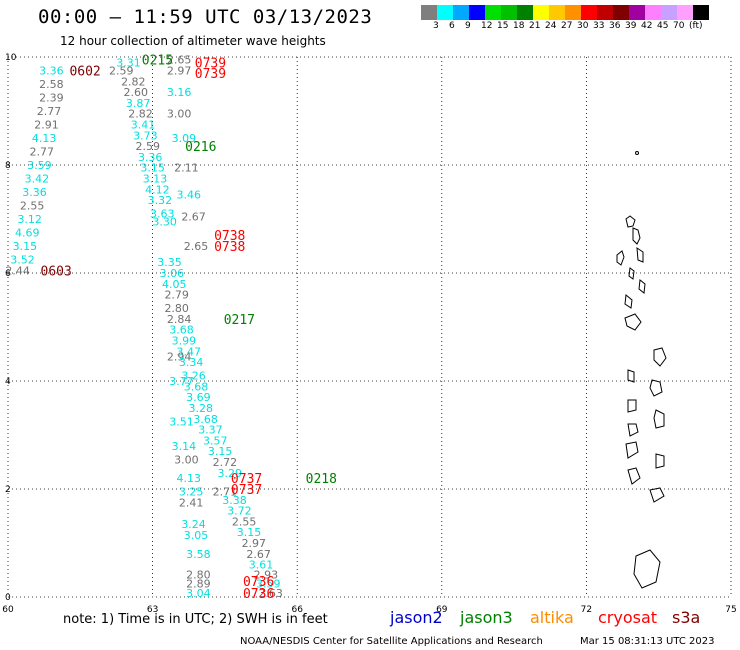  I want to click on swh-value-label: 3.57, so click(215, 440).